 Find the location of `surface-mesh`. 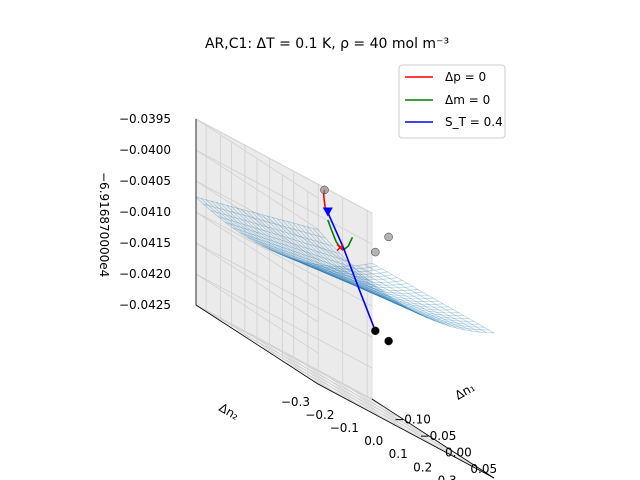

surface-mesh is located at coordinates (345, 265).